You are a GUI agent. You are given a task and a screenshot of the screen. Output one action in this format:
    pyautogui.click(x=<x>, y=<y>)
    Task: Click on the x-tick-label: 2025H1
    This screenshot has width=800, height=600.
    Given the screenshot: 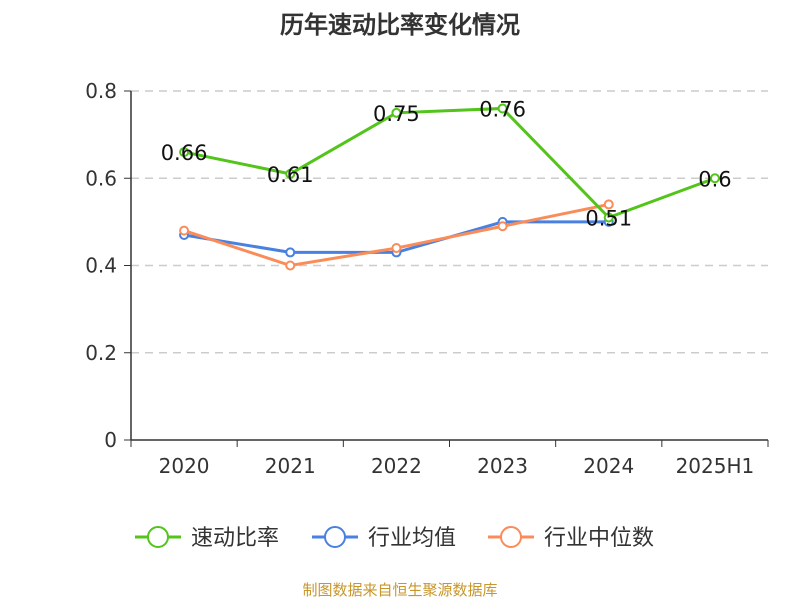 What is the action you would take?
    pyautogui.click(x=715, y=466)
    